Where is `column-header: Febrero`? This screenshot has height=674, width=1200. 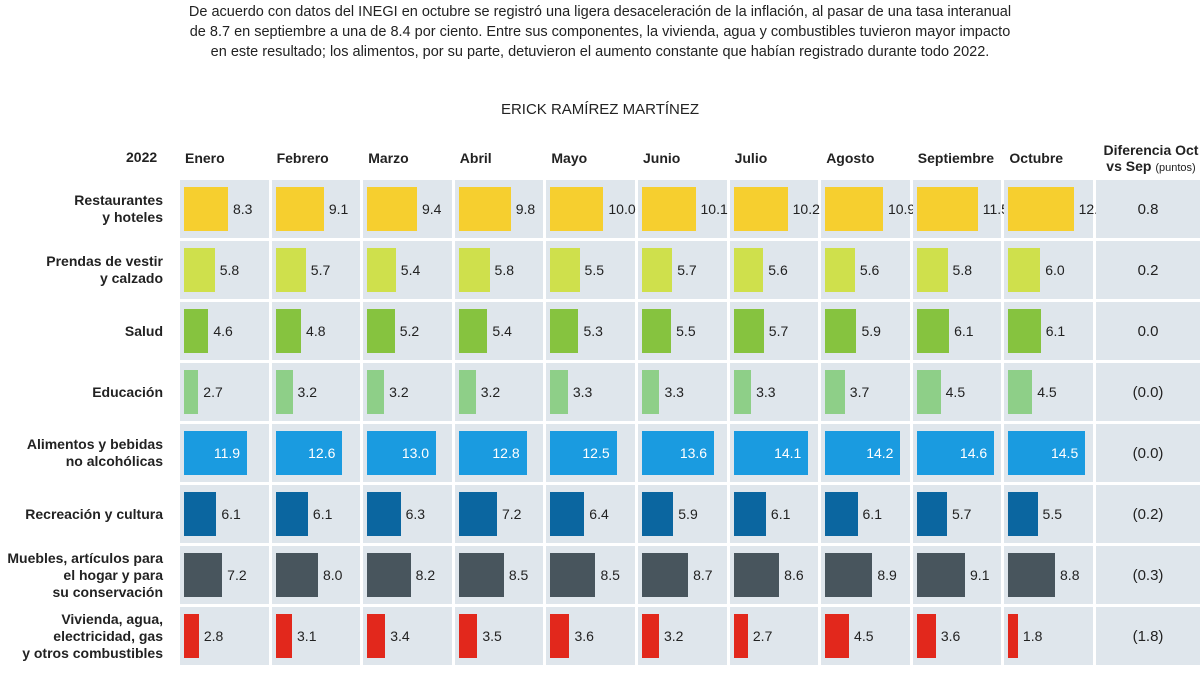 column-header: Febrero is located at coordinates (302, 158).